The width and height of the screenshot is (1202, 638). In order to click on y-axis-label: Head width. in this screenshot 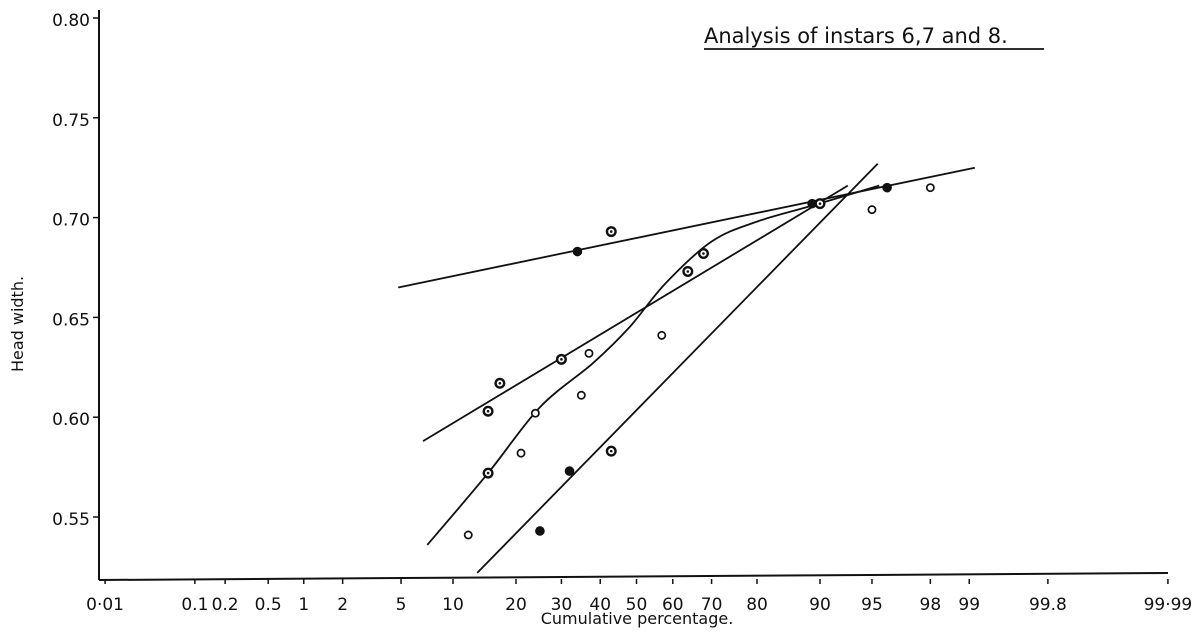, I will do `click(17, 324)`.